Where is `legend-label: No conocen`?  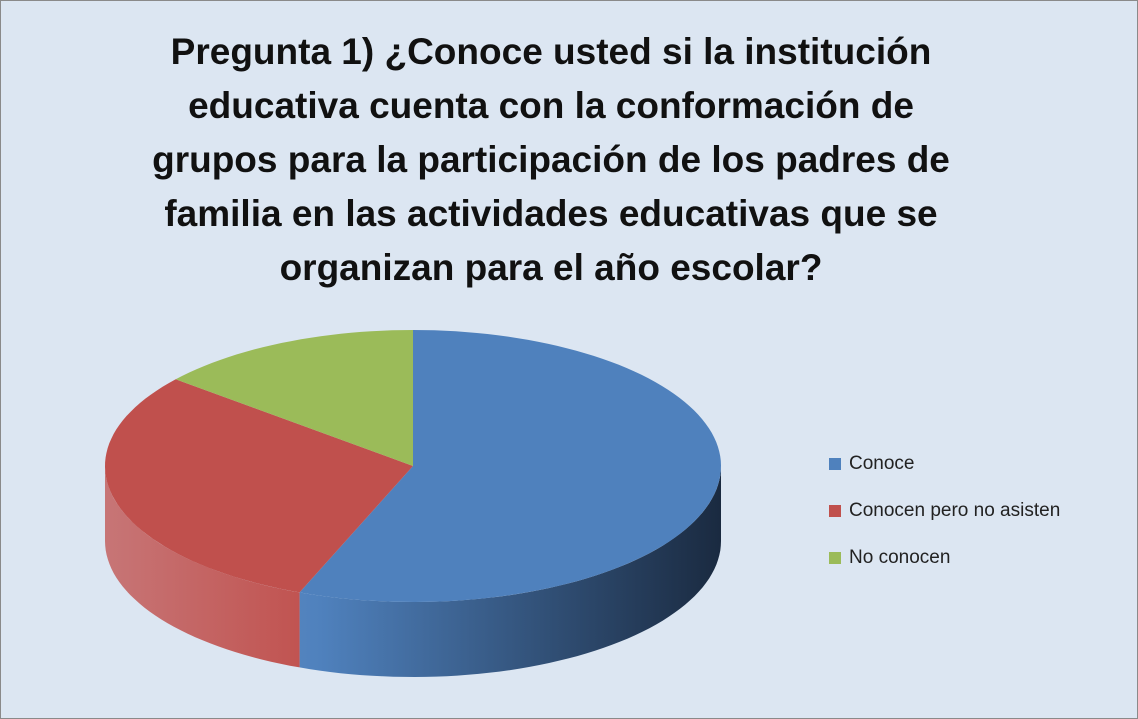 legend-label: No conocen is located at coordinates (899, 557).